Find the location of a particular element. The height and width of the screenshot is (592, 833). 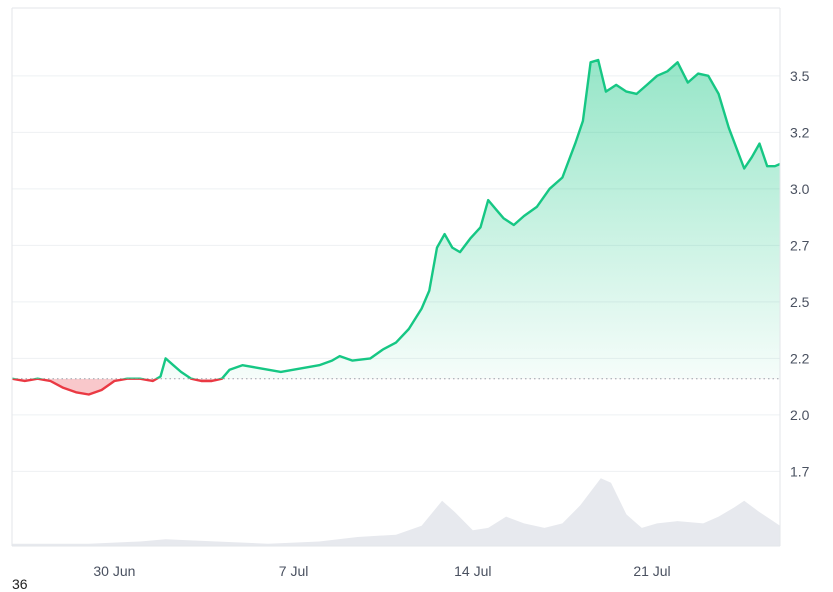

y-tick-label: 2.2 is located at coordinates (800, 358).